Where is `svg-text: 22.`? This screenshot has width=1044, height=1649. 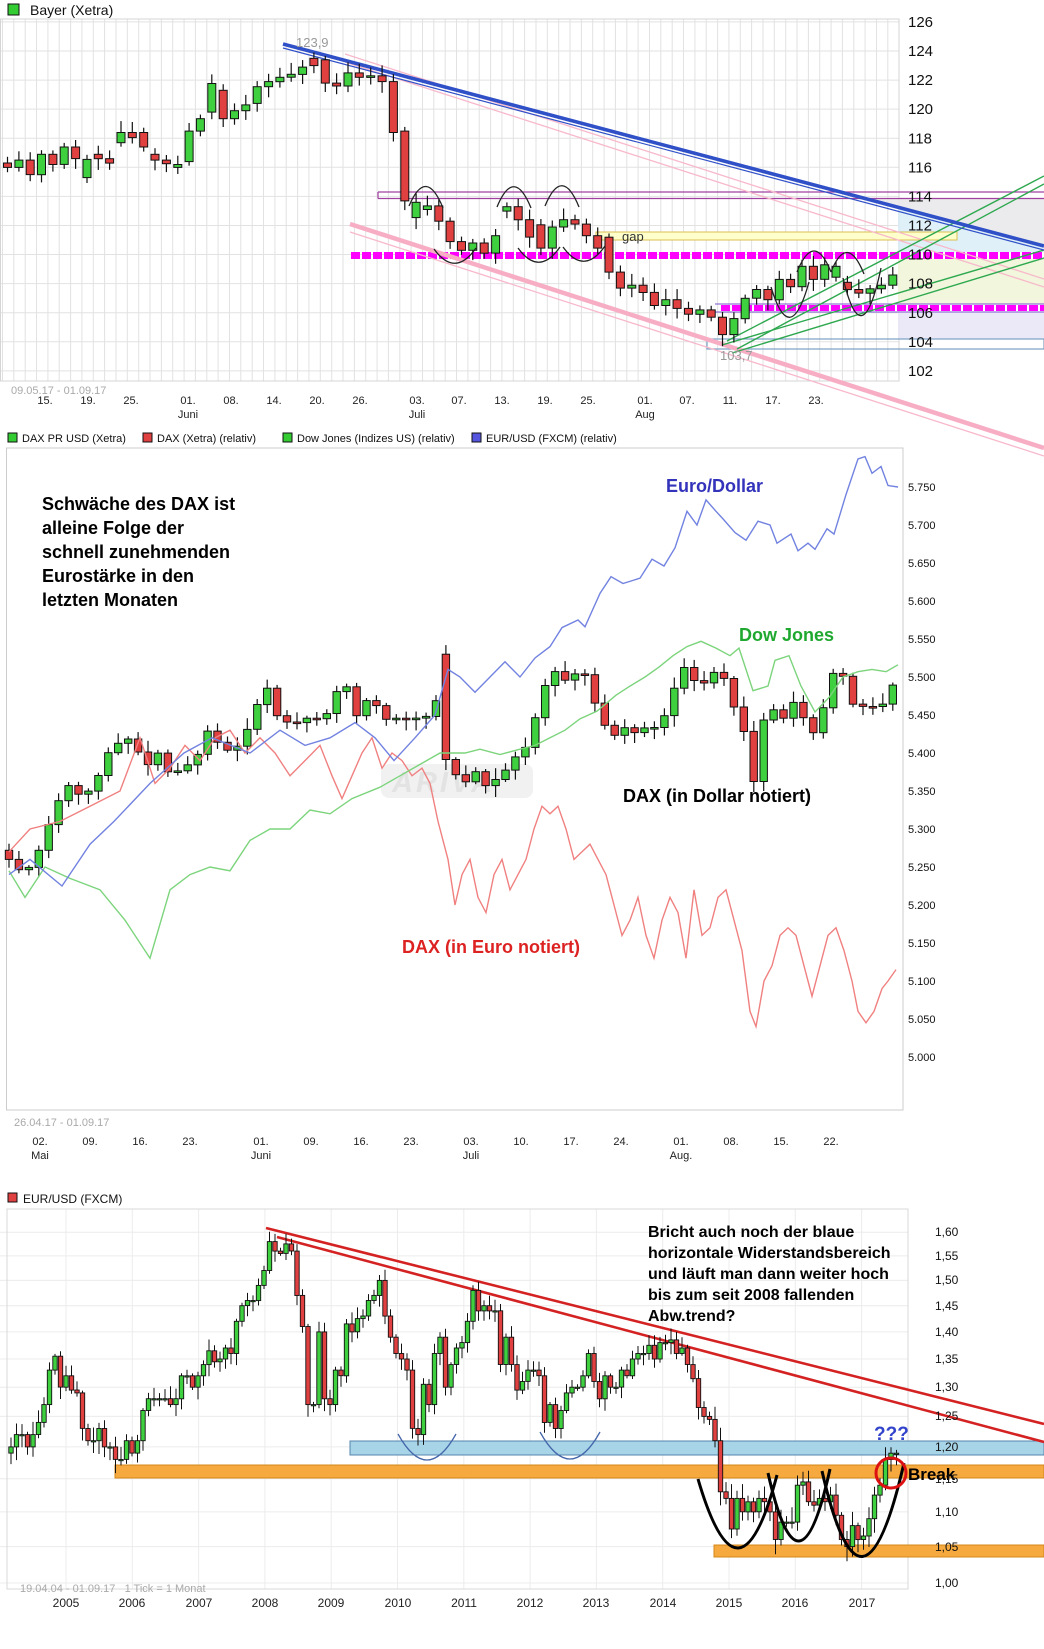
svg-text: 22. is located at coordinates (830, 1142).